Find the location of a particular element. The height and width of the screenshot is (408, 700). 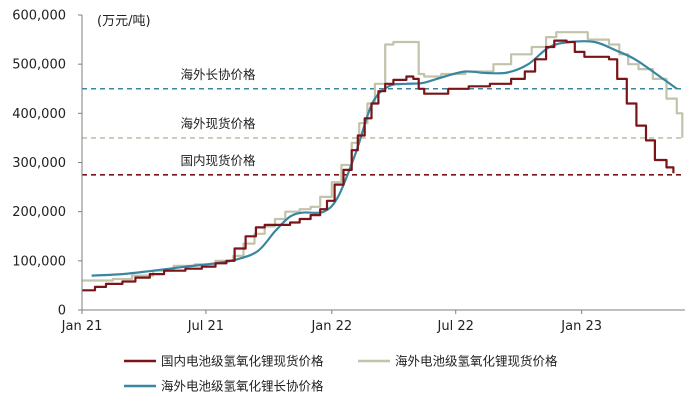

legend-label: 海外电池级氢氧化锂现货价格 is located at coordinates (476, 361).